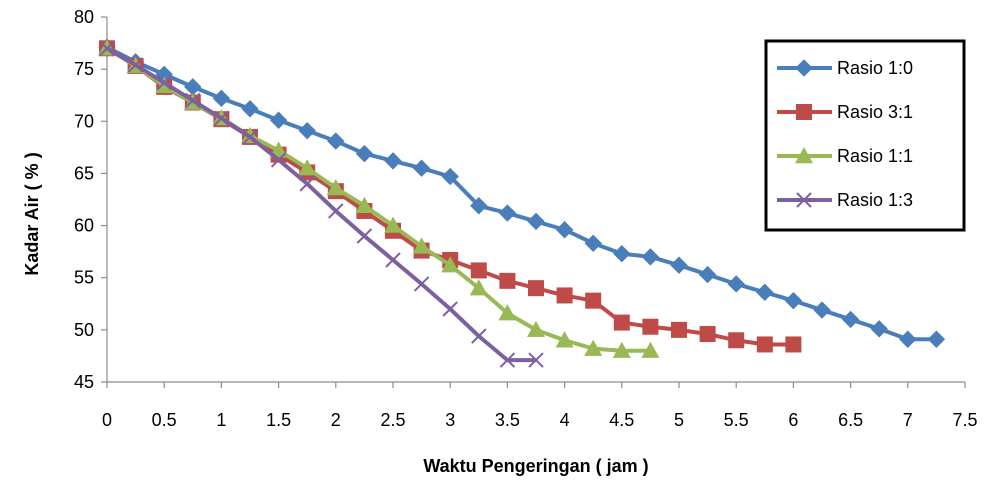  I want to click on x-axis-title: Waktu Pengeringan ( jam ), so click(535, 466).